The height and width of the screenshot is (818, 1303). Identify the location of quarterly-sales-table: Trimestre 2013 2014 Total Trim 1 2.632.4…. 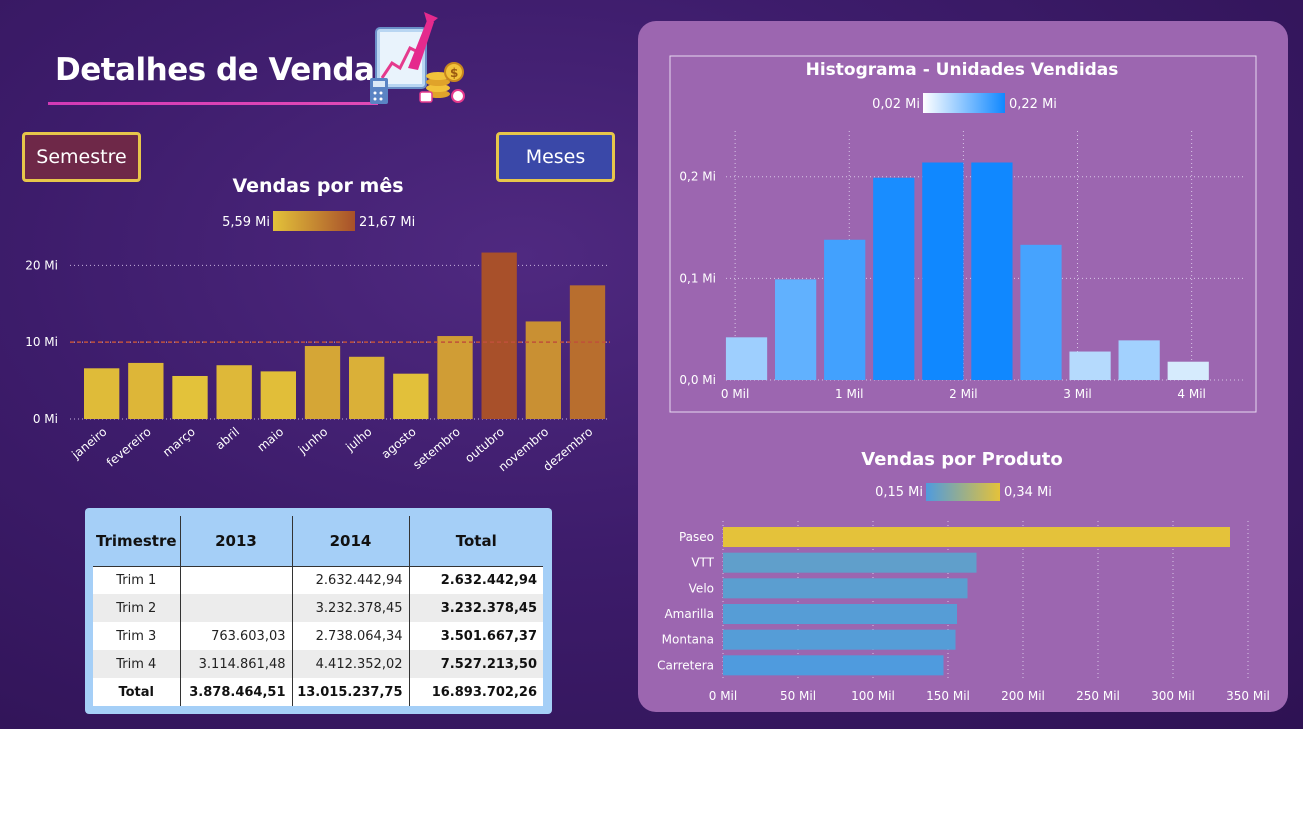
(318, 611).